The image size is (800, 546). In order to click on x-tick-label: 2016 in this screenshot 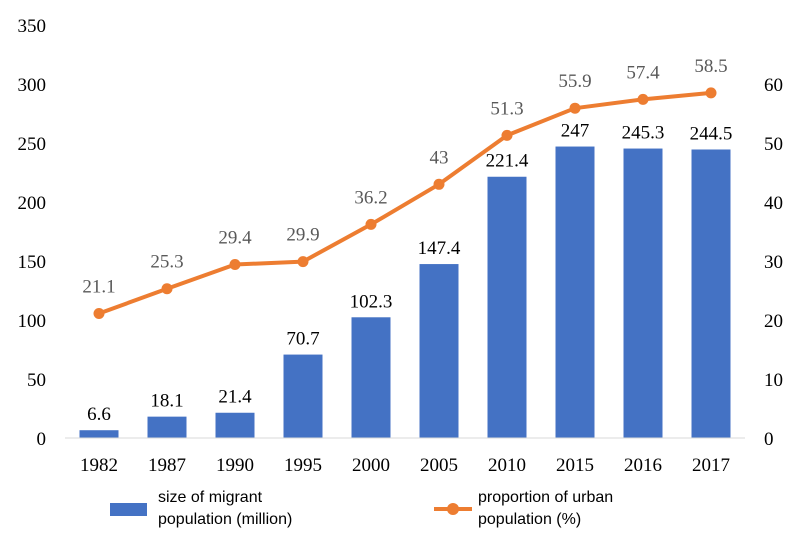, I will do `click(643, 465)`.